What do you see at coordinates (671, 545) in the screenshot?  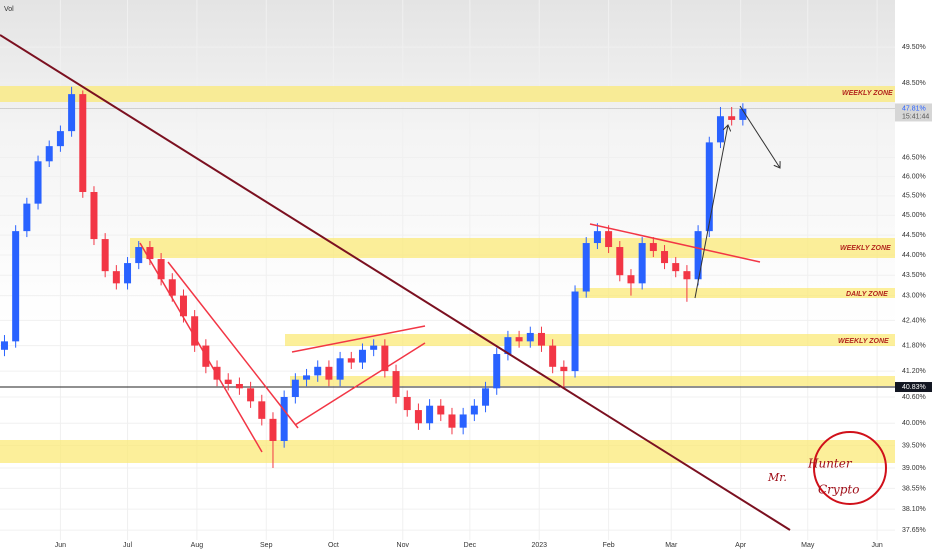 I see `x-tick-label: Mar` at bounding box center [671, 545].